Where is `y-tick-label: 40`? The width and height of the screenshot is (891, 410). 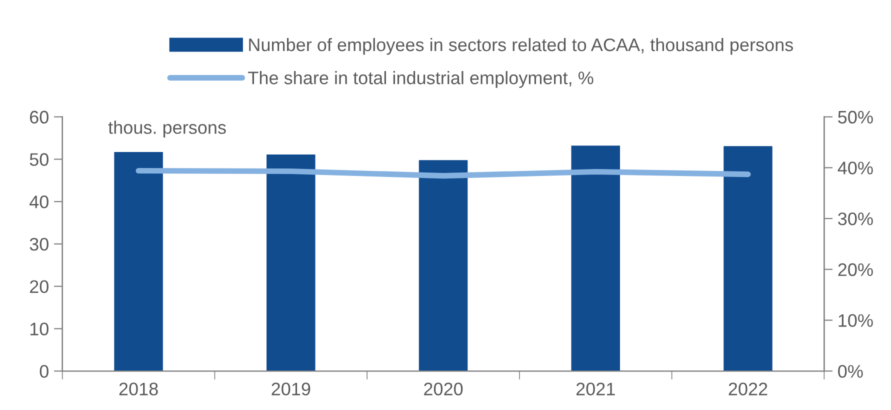 y-tick-label: 40 is located at coordinates (39, 202).